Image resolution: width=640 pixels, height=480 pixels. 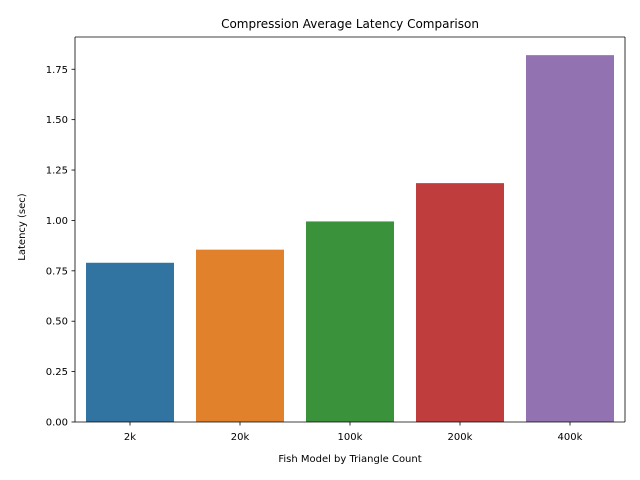 What do you see at coordinates (57, 120) in the screenshot?
I see `y-tick-label: 1.50` at bounding box center [57, 120].